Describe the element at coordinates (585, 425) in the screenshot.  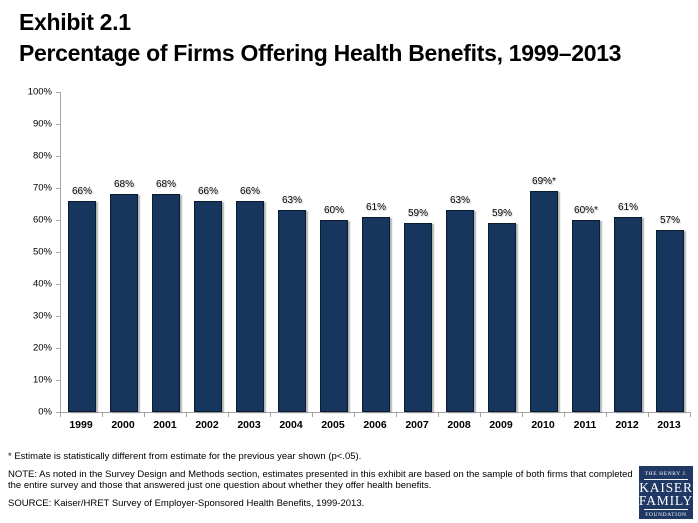
I see `x-axis-label: 2011` at that location.